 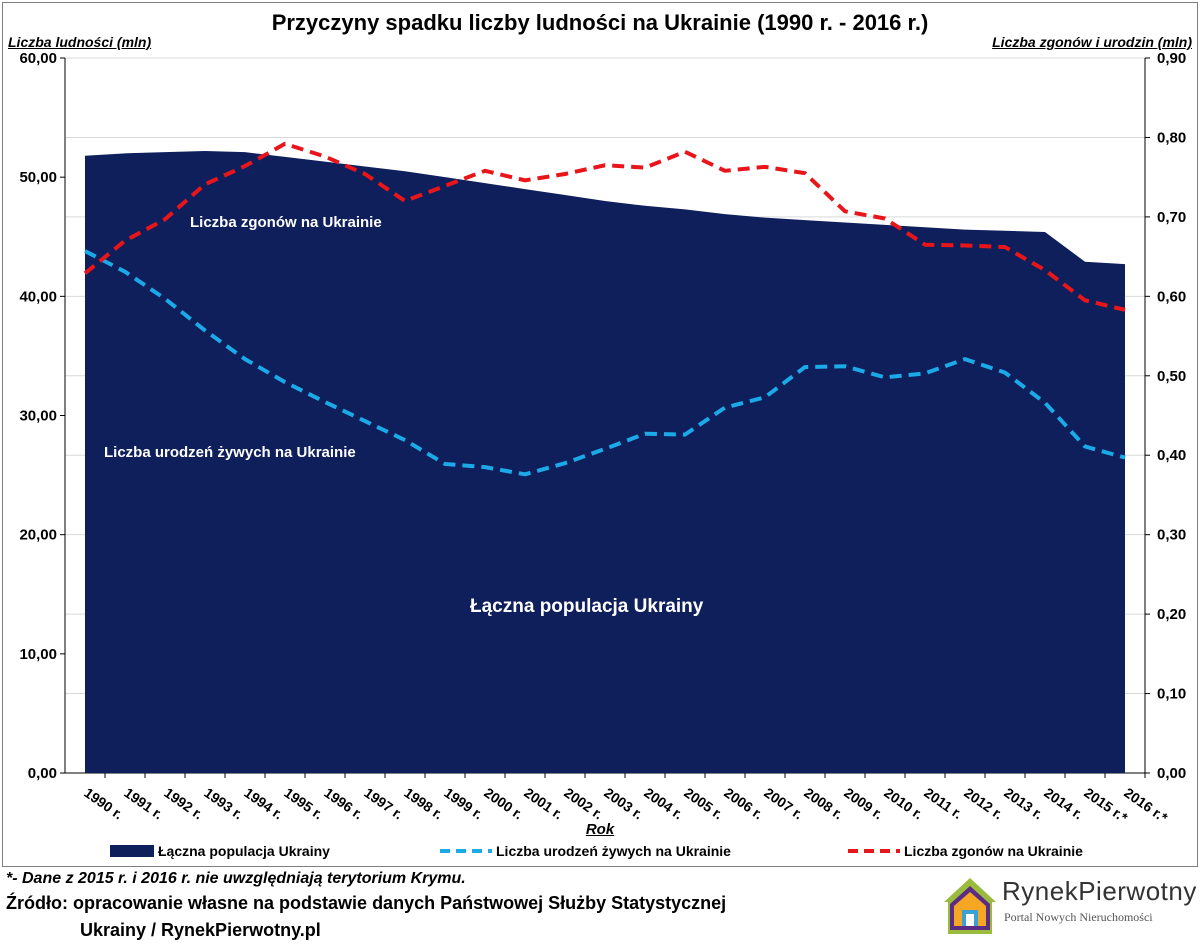 I want to click on y-left-tick-label: 30,00, so click(x=38, y=416).